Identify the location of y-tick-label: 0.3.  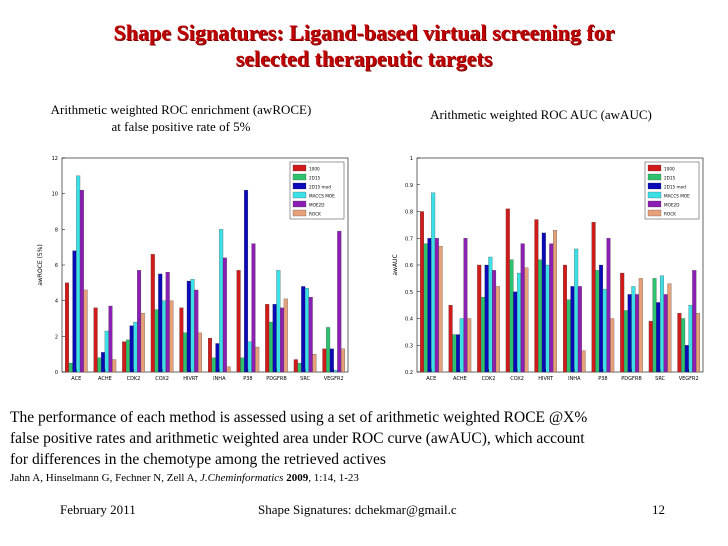
(409, 346).